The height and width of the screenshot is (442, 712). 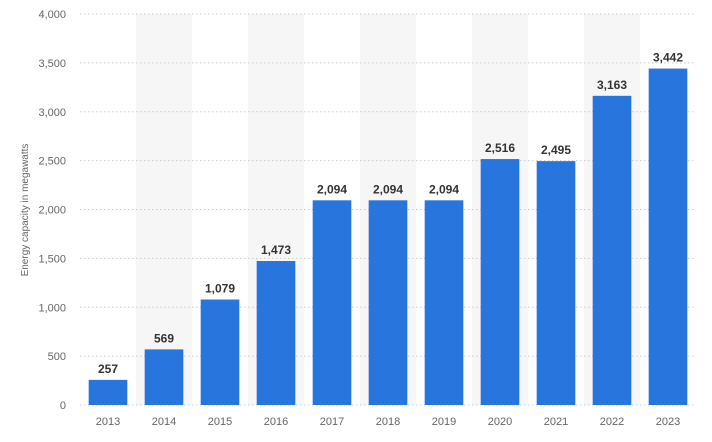 What do you see at coordinates (220, 289) in the screenshot?
I see `data-label-2015: 1,079` at bounding box center [220, 289].